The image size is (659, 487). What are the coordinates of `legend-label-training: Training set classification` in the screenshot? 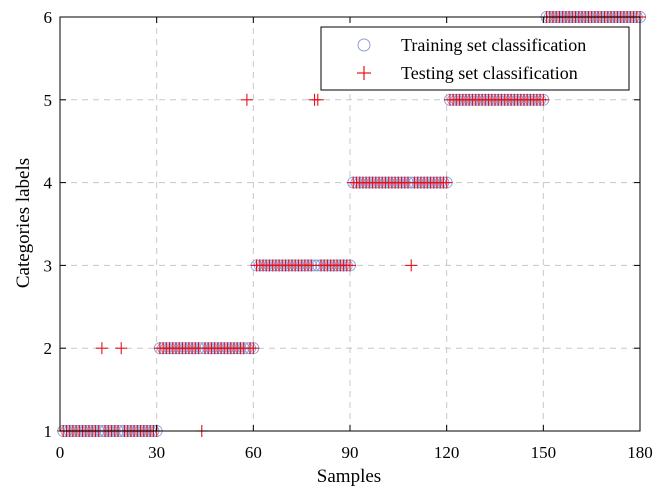 It's located at (493, 45).